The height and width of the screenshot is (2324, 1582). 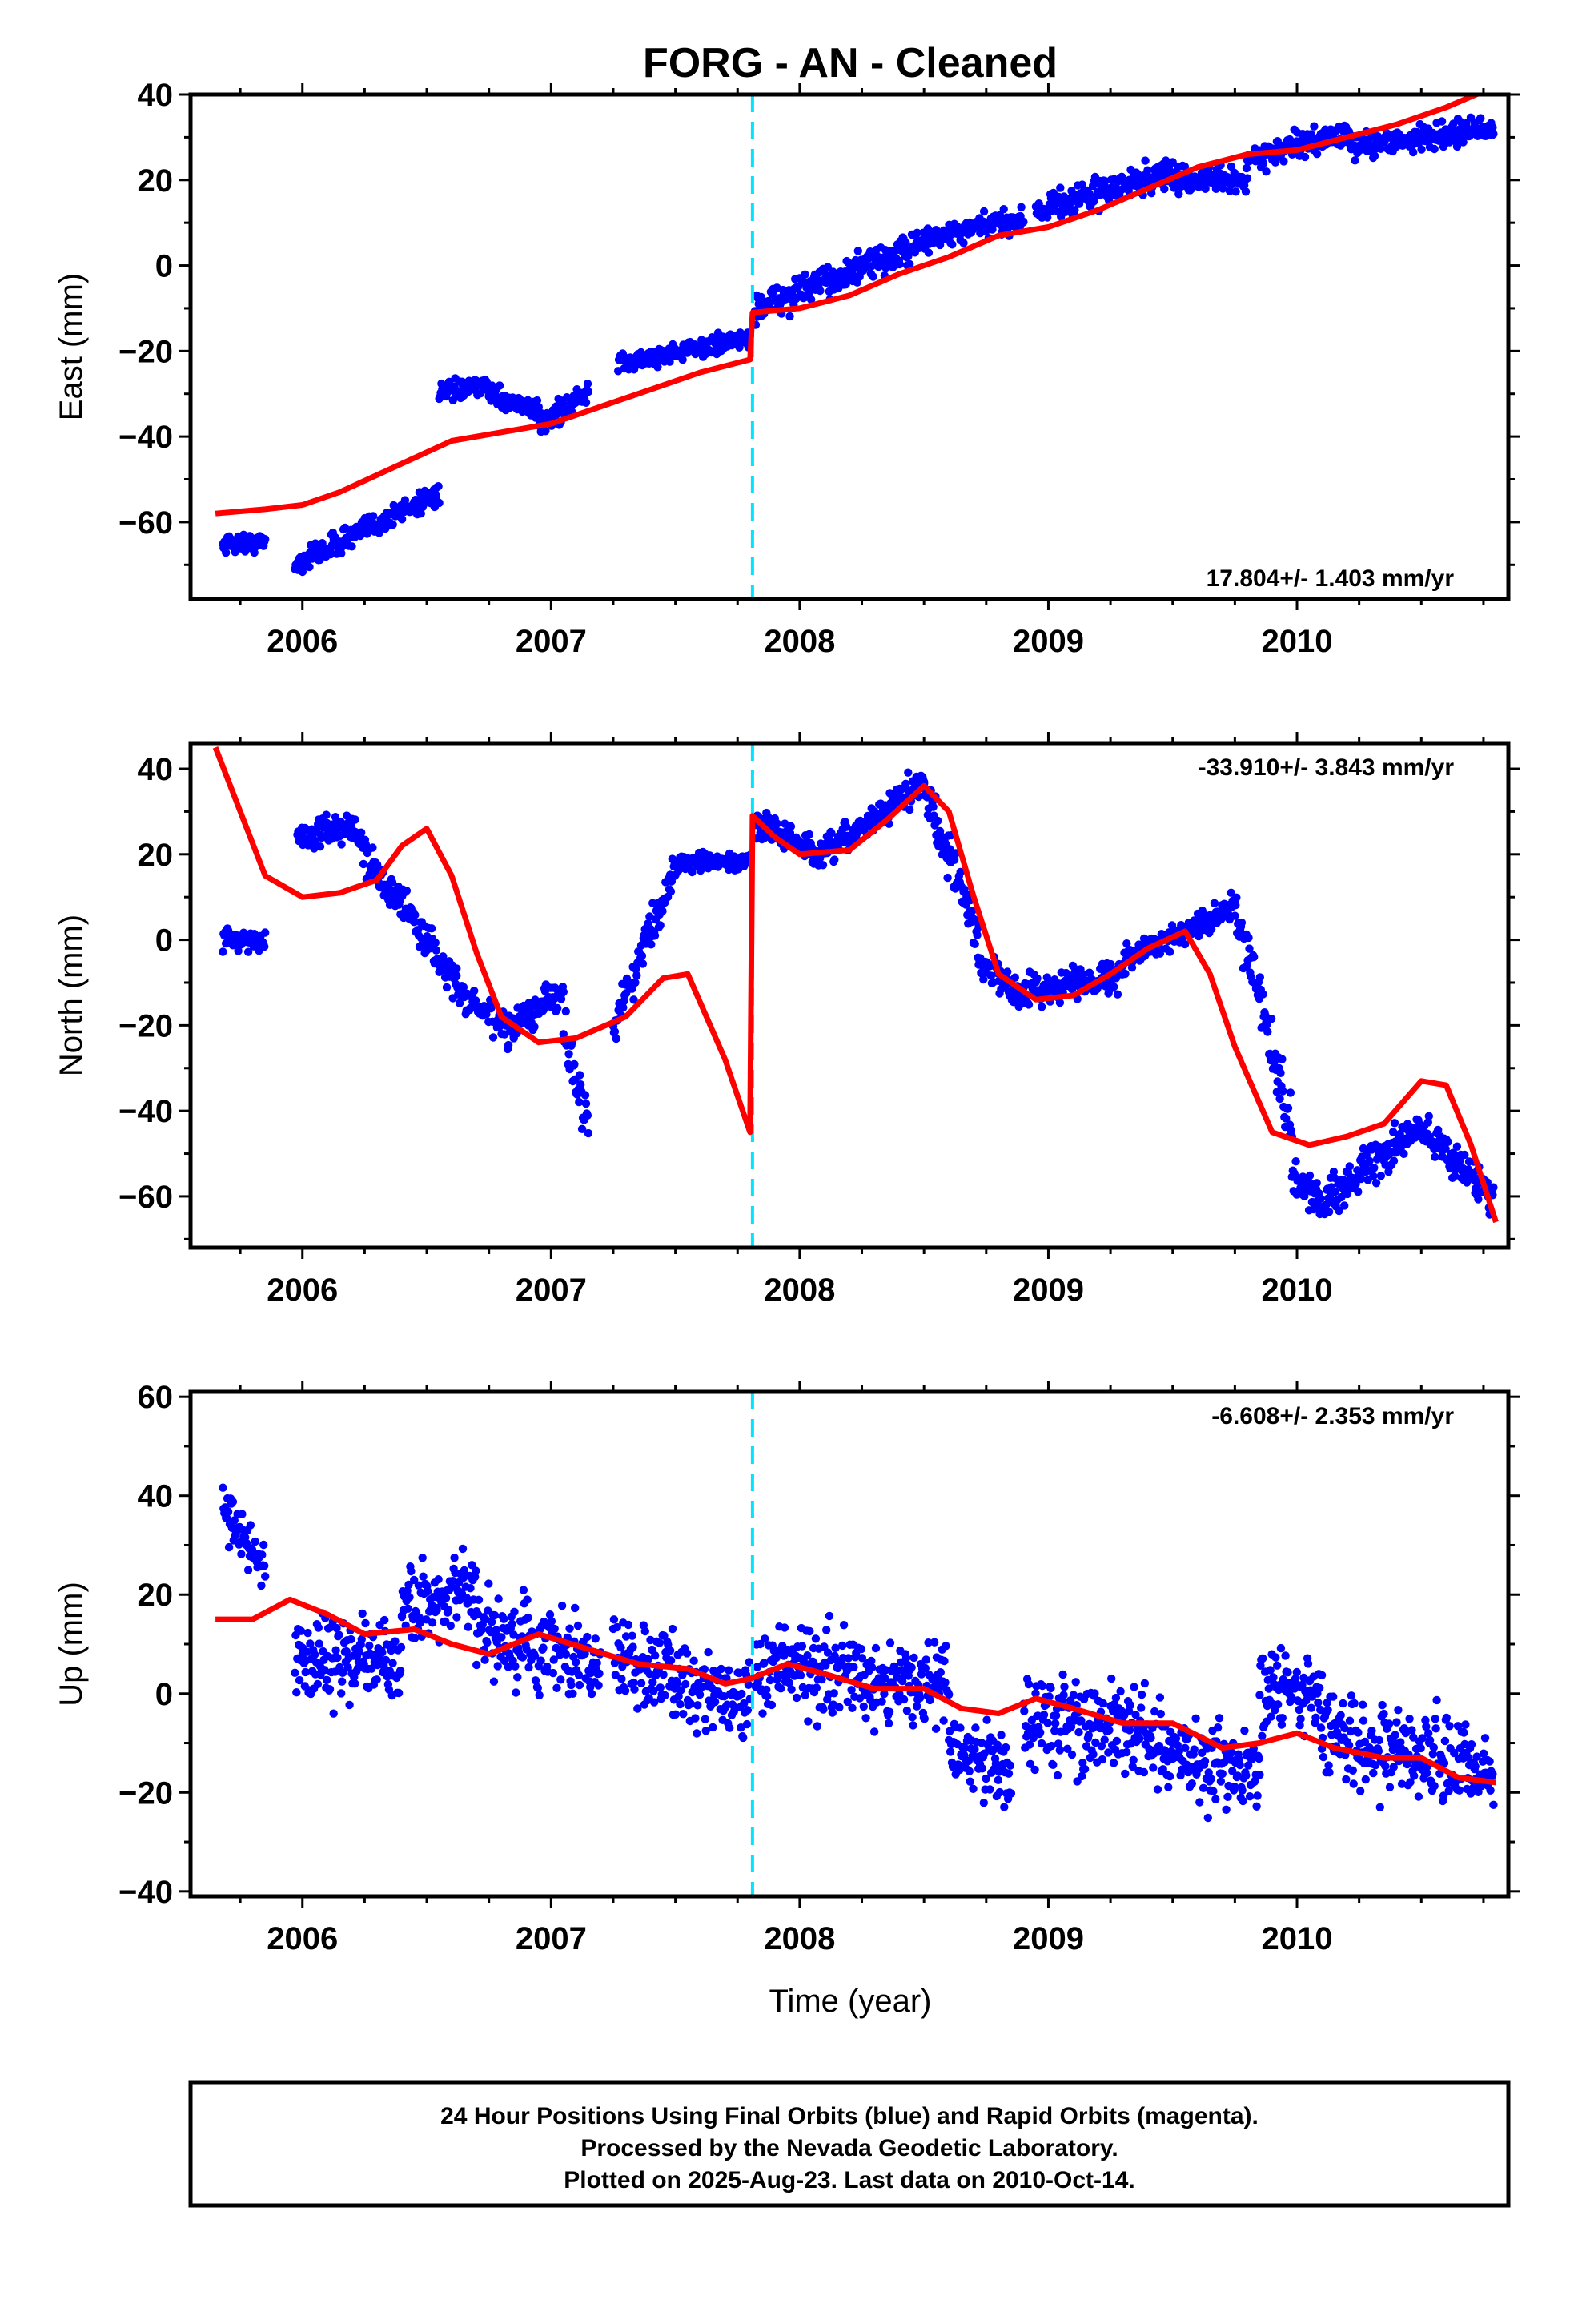 What do you see at coordinates (1048, 1290) in the screenshot?
I see `x-tick-label: 2009` at bounding box center [1048, 1290].